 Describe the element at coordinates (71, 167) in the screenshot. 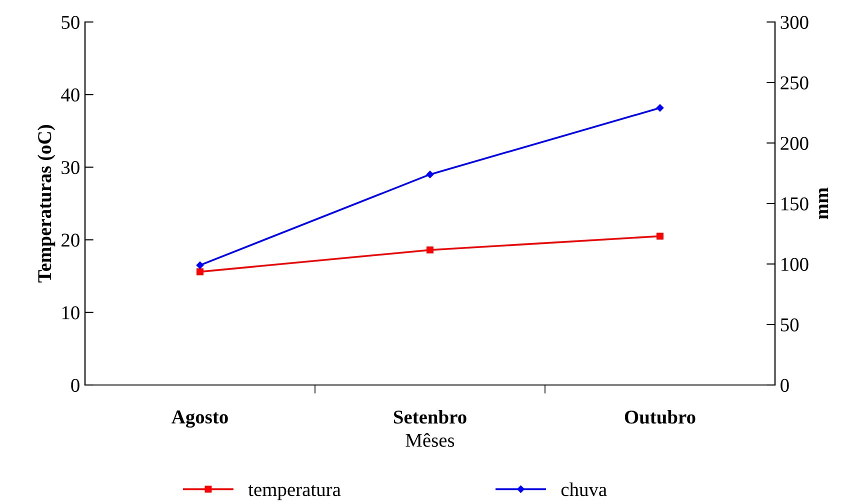

I see `y-tick-label: 30` at that location.